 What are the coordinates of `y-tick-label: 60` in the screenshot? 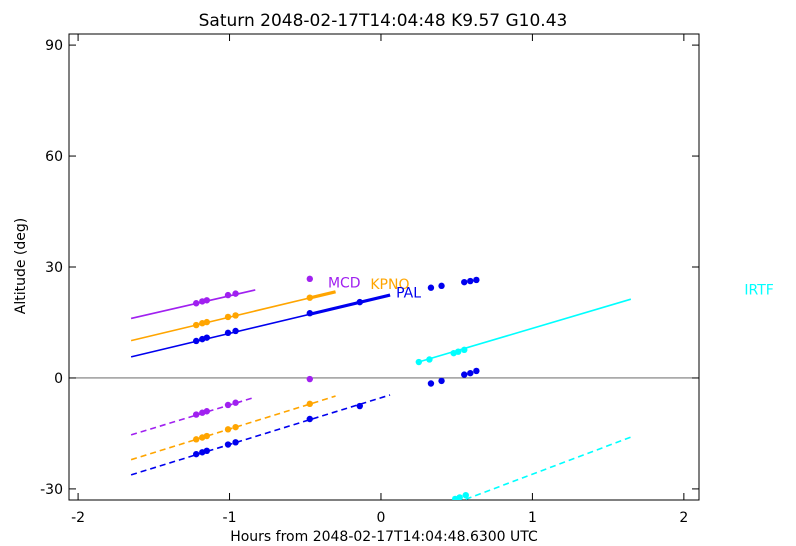 It's located at (54, 157).